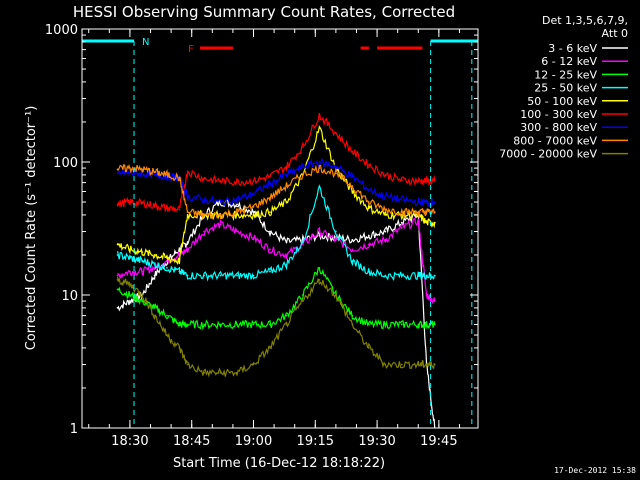 This screenshot has width=640, height=480. What do you see at coordinates (558, 114) in the screenshot?
I see `legend-label: 100 - 300 keV` at bounding box center [558, 114].